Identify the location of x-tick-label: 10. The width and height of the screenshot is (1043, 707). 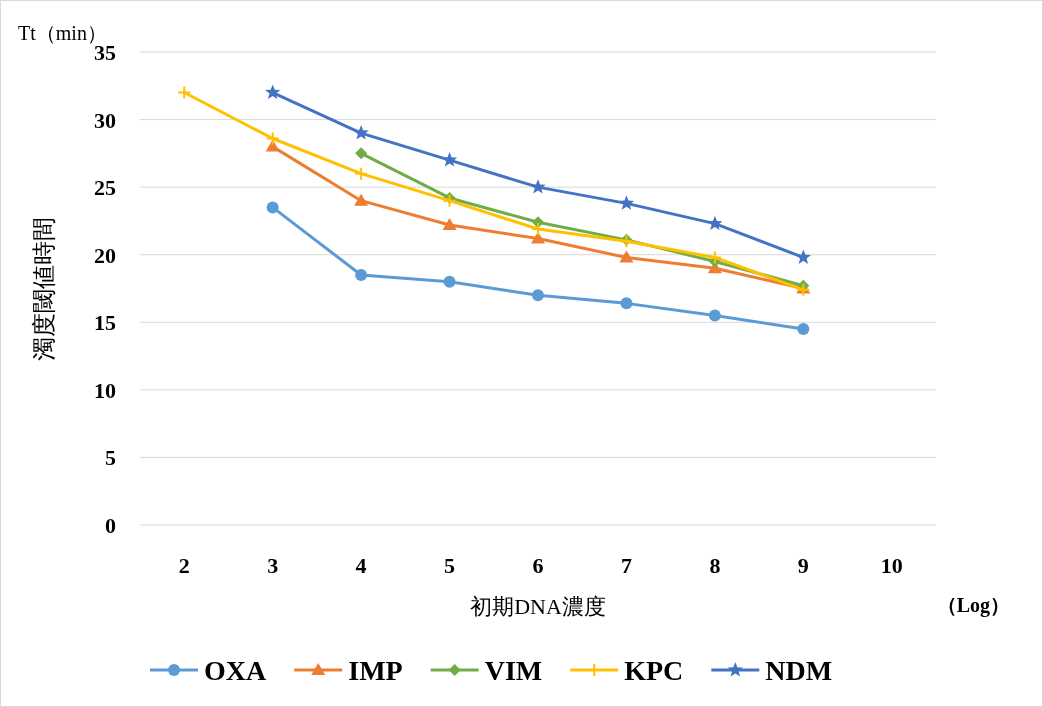
(891, 565).